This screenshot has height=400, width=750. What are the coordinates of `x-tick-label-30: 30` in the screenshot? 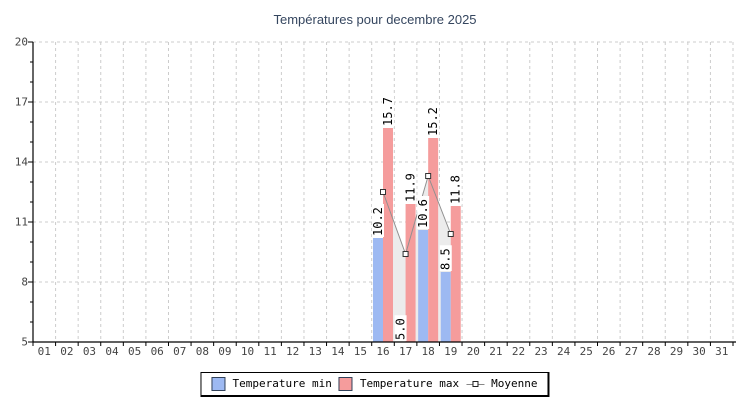 It's located at (699, 351).